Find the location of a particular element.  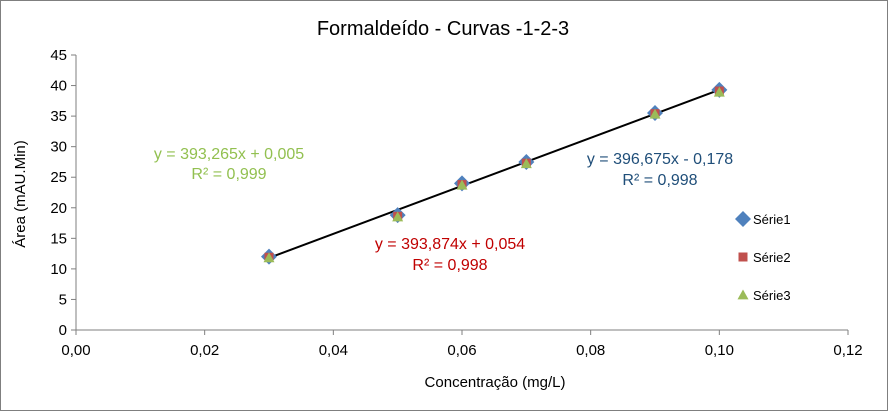

y-axis-label: Área (mAU.Min) is located at coordinates (20, 194).